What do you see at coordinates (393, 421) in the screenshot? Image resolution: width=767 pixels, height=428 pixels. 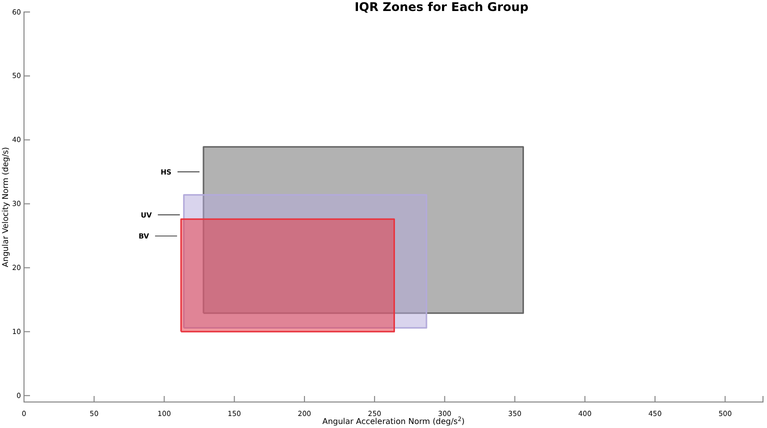 I see `x-axis-title: Angular Acceleration Norm (deg/s$^{2}$)` at bounding box center [393, 421].